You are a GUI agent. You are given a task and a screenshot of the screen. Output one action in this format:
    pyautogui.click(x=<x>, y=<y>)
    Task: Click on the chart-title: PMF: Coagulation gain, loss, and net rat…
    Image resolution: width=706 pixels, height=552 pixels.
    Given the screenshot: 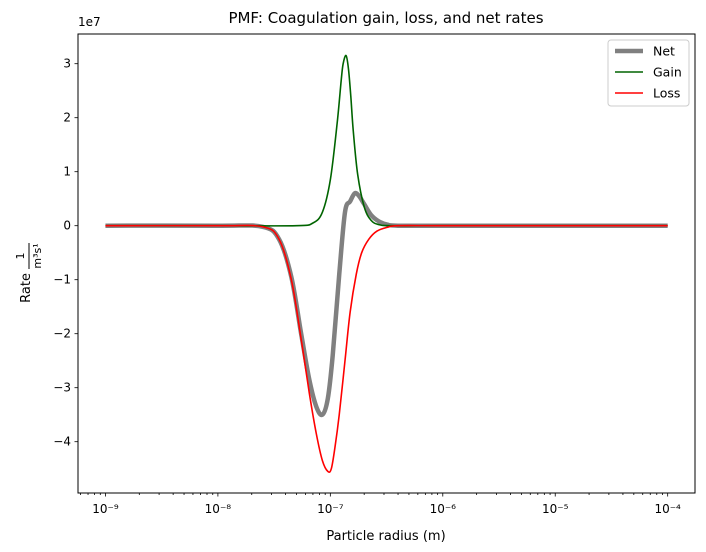 What is the action you would take?
    pyautogui.click(x=385, y=18)
    